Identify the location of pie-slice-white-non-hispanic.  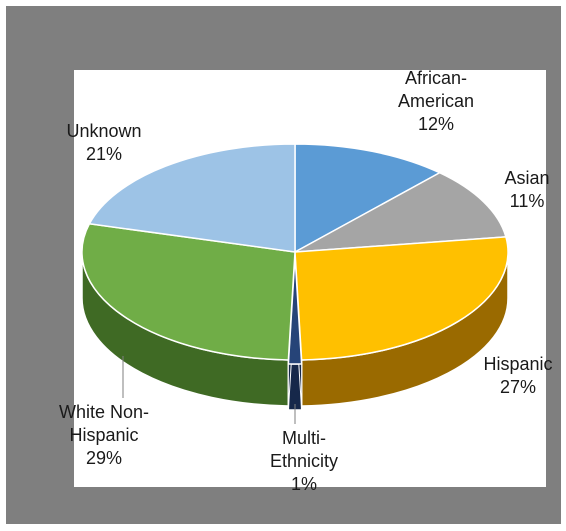
(188, 292).